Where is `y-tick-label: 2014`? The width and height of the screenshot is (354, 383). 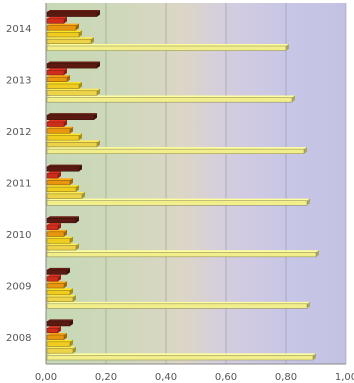 y-tick-label: 2014 is located at coordinates (18, 29).